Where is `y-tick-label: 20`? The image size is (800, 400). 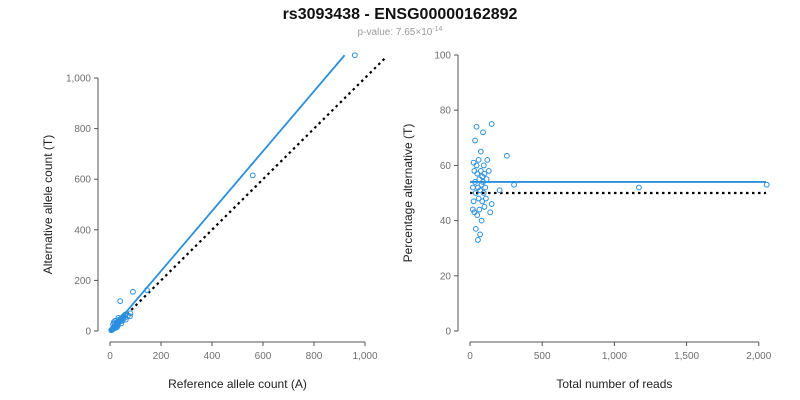 y-tick-label: 20 is located at coordinates (446, 276).